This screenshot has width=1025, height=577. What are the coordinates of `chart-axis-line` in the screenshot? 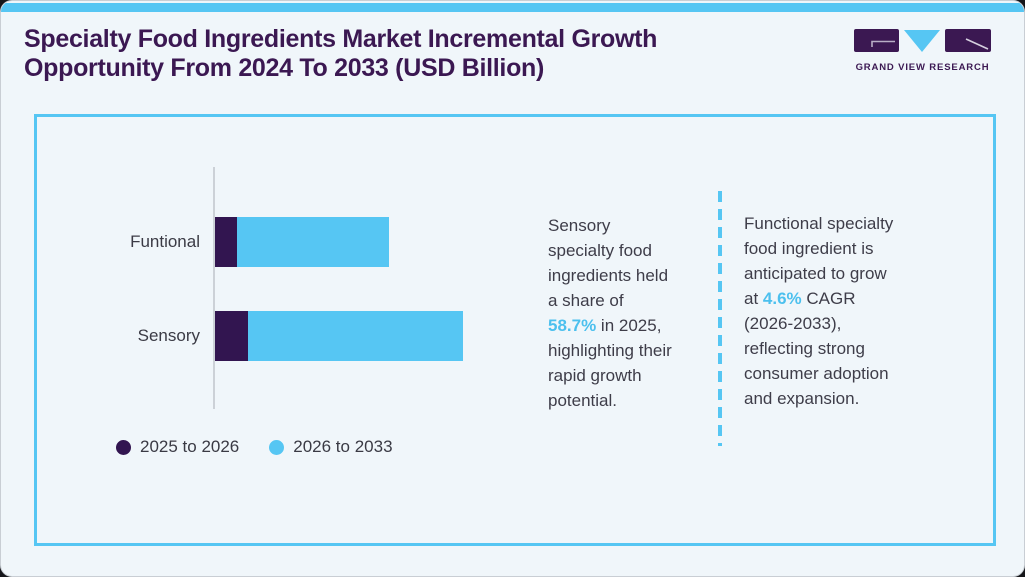 It's located at (214, 288).